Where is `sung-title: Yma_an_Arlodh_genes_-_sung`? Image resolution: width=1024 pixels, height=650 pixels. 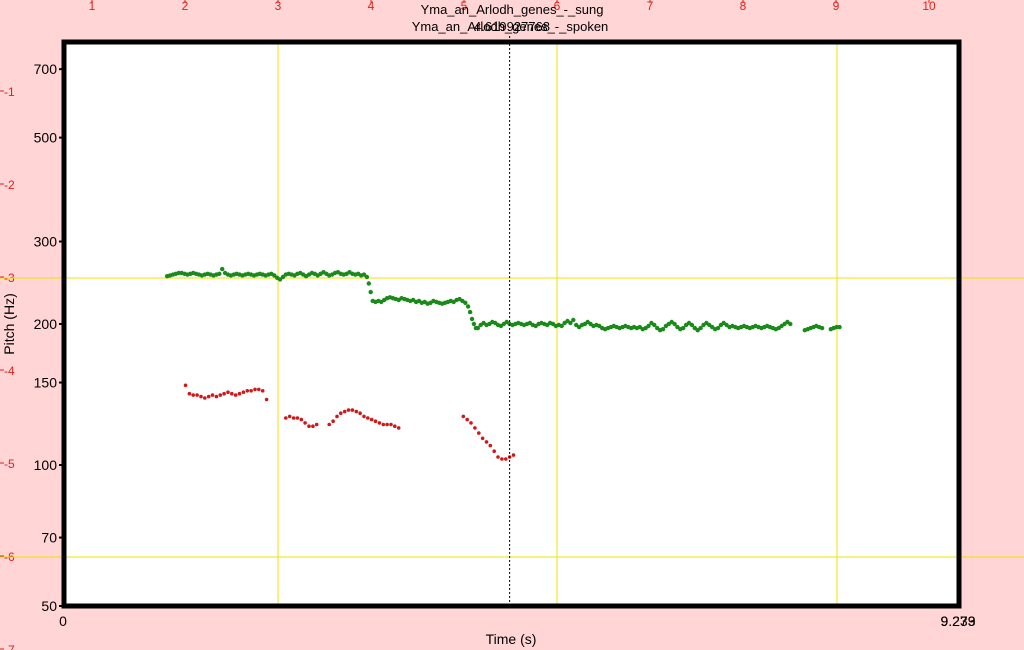 sung-title: Yma_an_Arlodh_genes_-_sung is located at coordinates (512, 9).